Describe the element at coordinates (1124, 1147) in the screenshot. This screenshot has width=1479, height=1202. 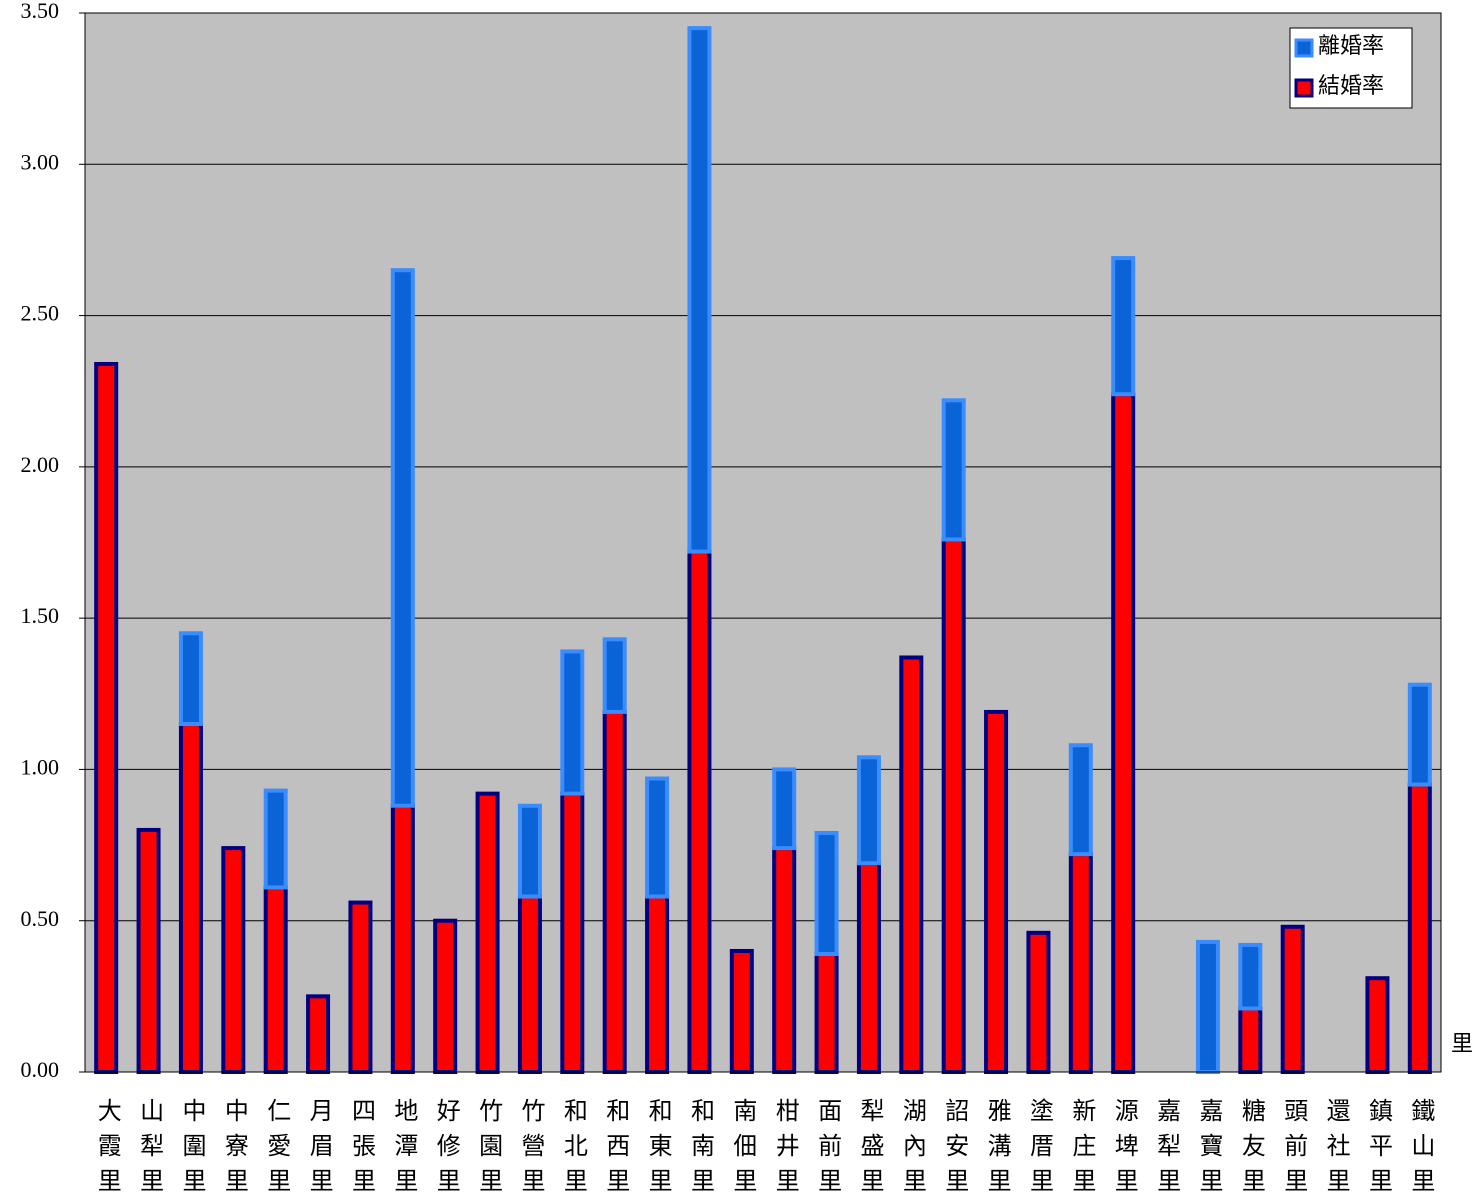
I see `x-tick-label: 源埤里` at that location.